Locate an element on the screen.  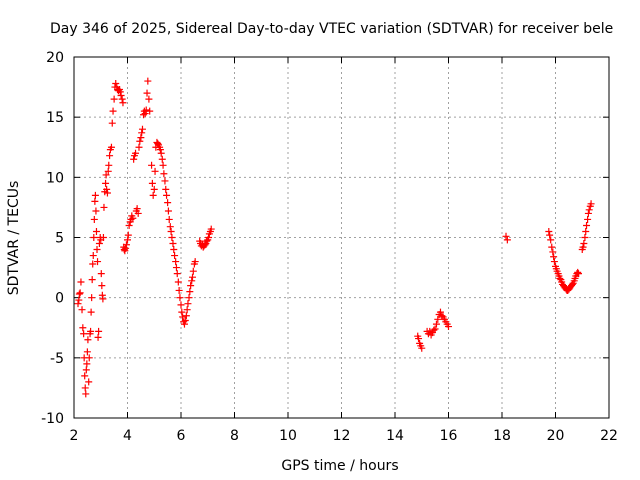
y-tick-label: -10 is located at coordinates (52, 419).